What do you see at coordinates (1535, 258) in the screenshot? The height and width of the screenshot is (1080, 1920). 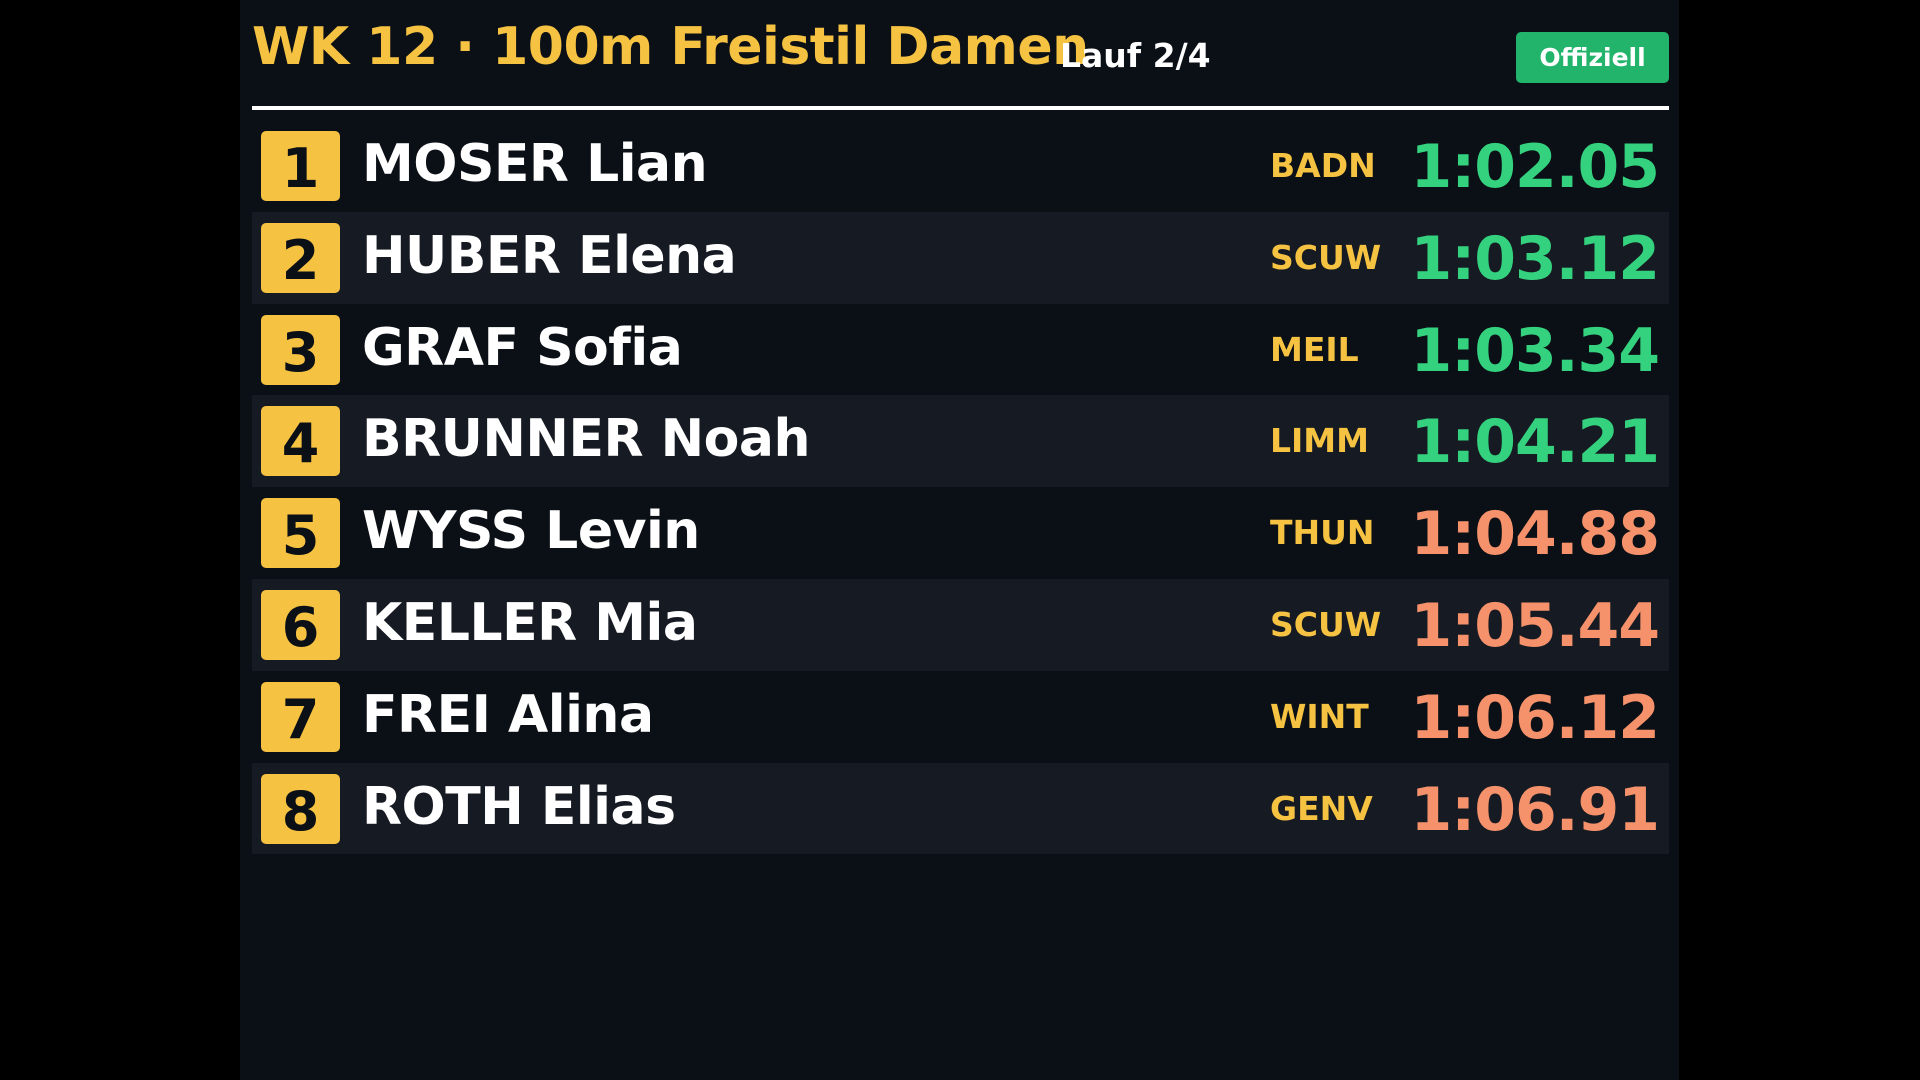 I see `result-time: 1:03.12` at bounding box center [1535, 258].